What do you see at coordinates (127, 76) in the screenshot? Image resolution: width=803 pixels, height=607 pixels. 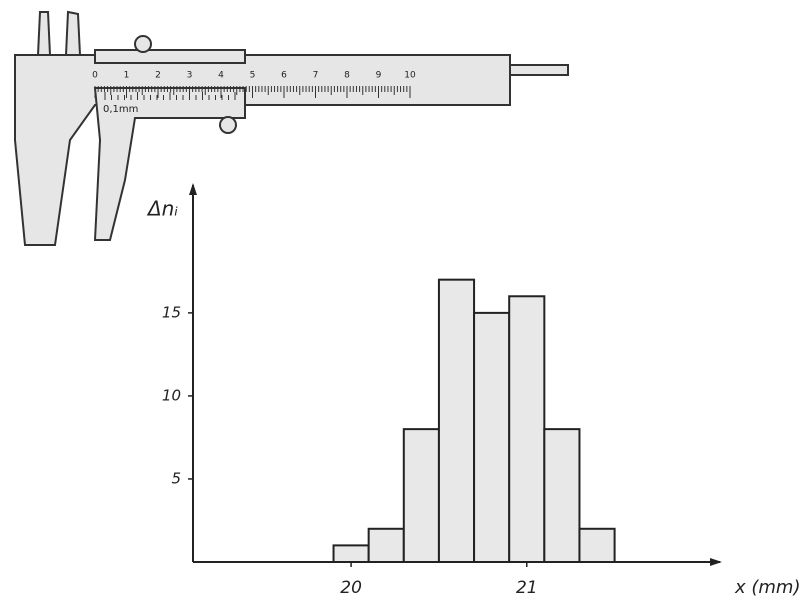 I see `scale-label: 1` at bounding box center [127, 76].